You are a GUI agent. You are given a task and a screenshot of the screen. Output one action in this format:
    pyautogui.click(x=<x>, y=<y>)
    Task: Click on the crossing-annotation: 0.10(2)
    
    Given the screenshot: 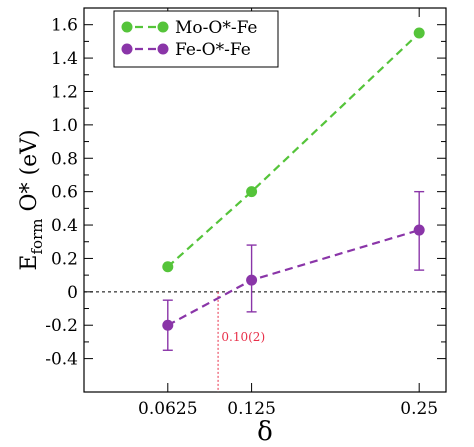 What is the action you would take?
    pyautogui.click(x=243, y=337)
    